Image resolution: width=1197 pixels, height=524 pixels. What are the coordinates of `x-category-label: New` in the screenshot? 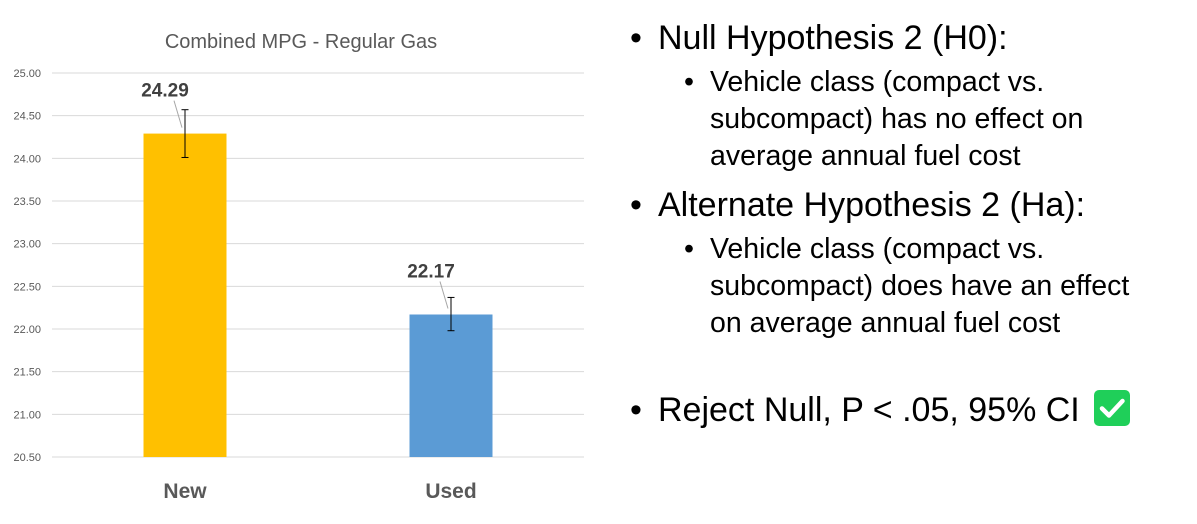 It's located at (185, 491).